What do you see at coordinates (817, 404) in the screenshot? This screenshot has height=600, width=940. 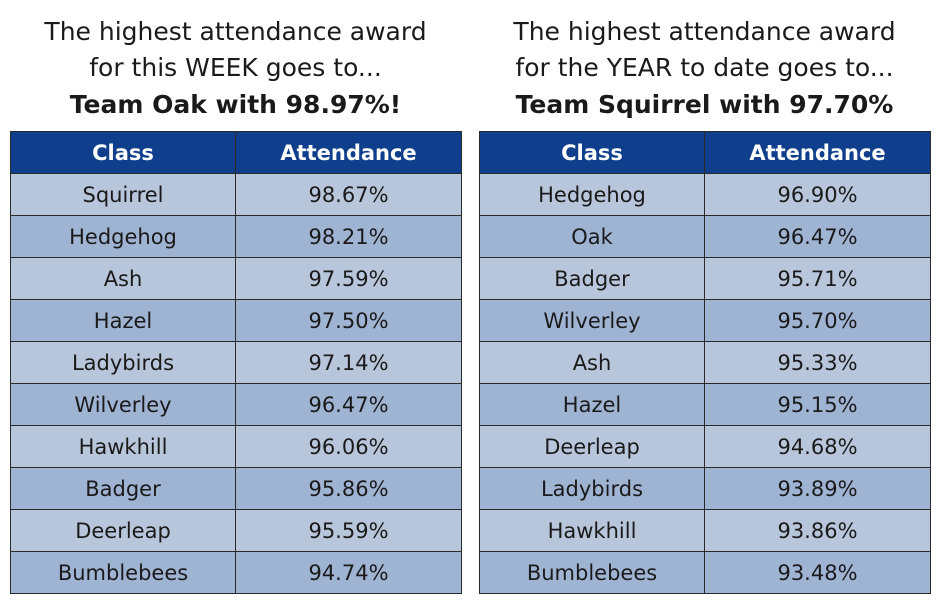 I see `attendance-cell: 95.15%` at bounding box center [817, 404].